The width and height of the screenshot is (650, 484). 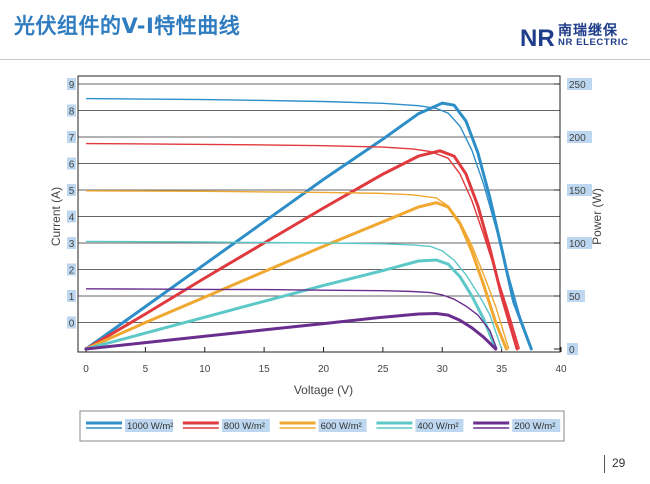 I want to click on y-tick-label-6: 6, so click(x=72, y=165).